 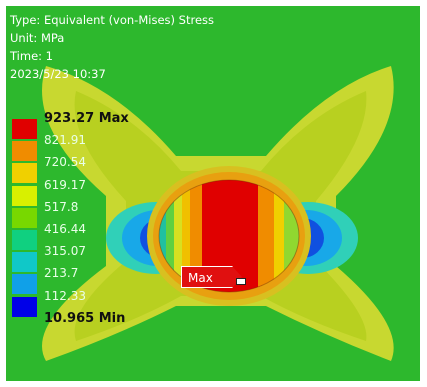 I want to click on legend-value: 923.27, so click(x=69, y=118).